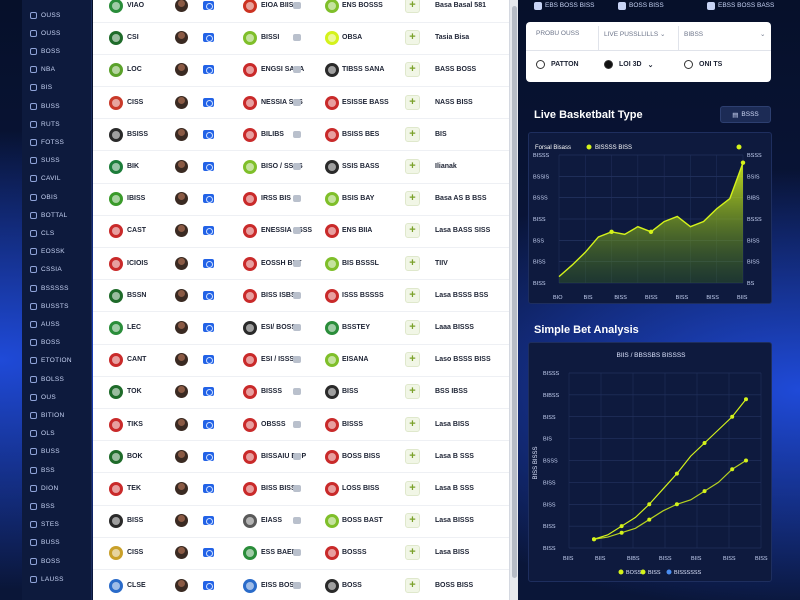 This screenshot has width=800, height=600. Describe the element at coordinates (61, 434) in the screenshot. I see `sidebar-item: OLS` at that location.